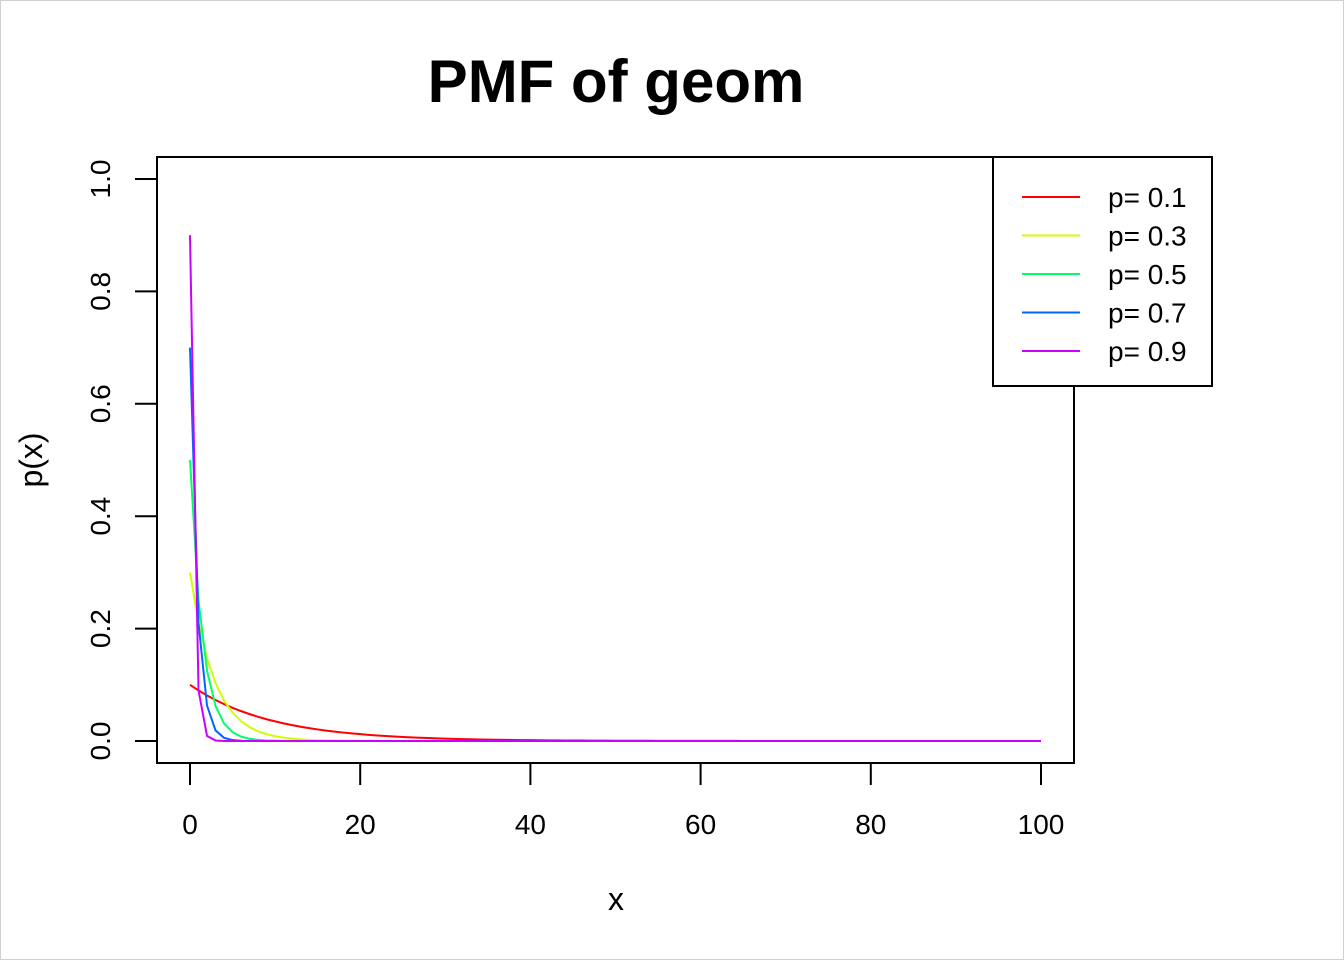  What do you see at coordinates (1041, 824) in the screenshot?
I see `x-tick-label: 100` at bounding box center [1041, 824].